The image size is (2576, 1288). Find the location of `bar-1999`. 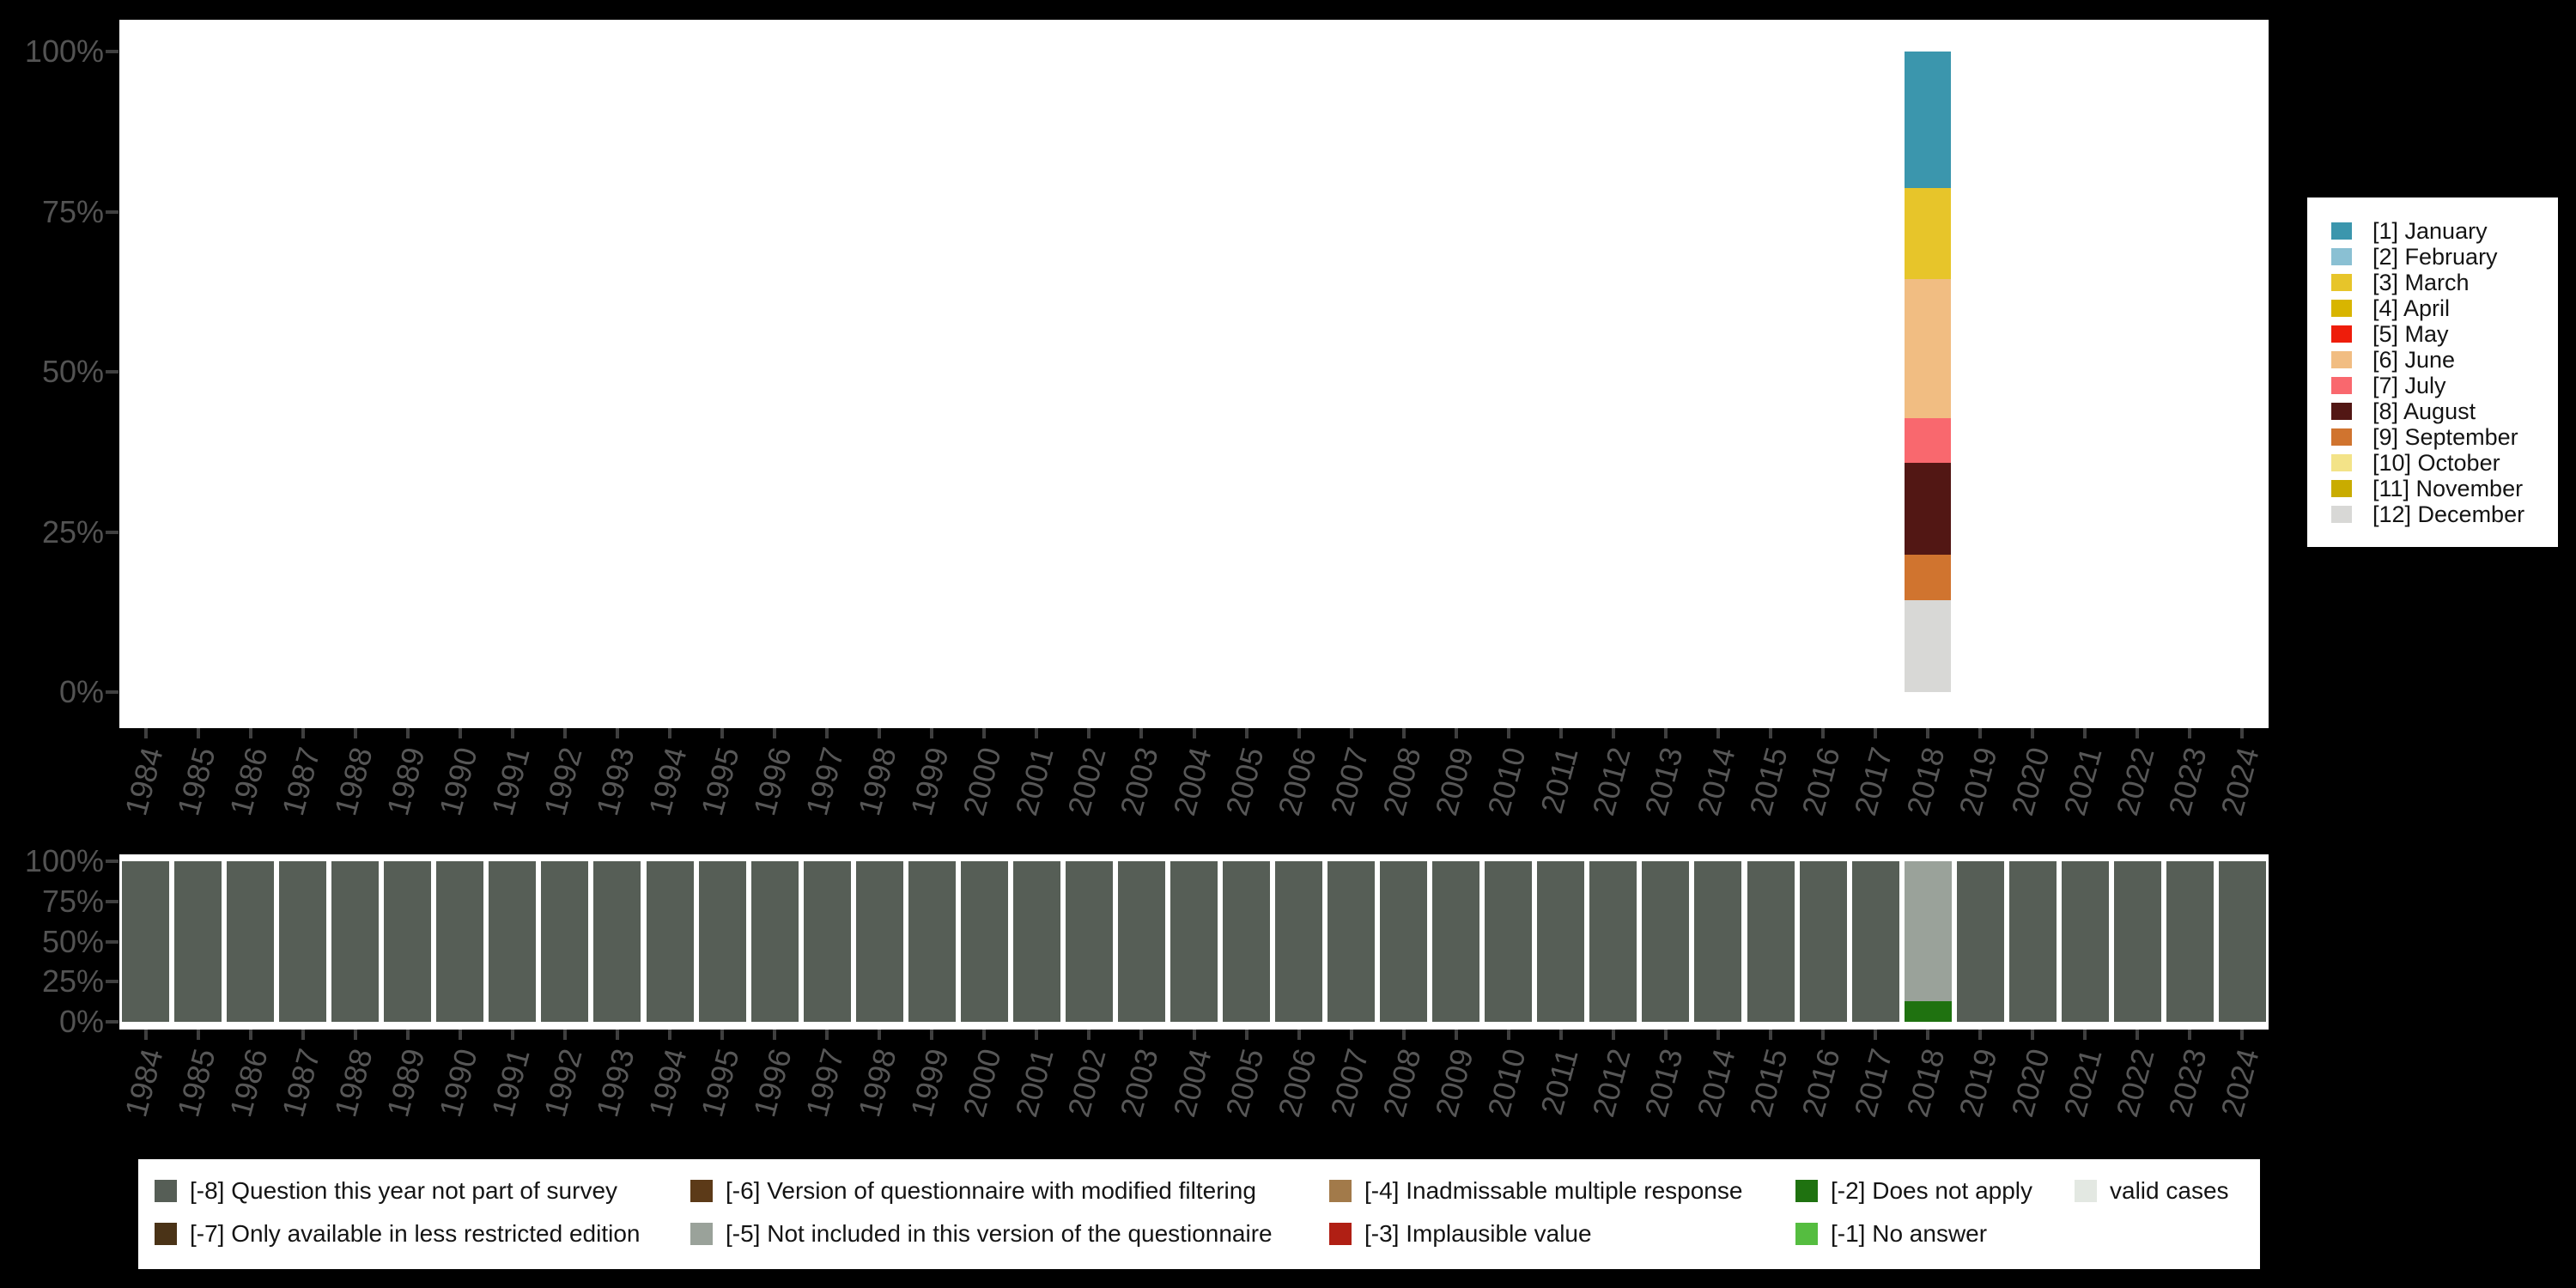

bar-1999 is located at coordinates (932, 941).